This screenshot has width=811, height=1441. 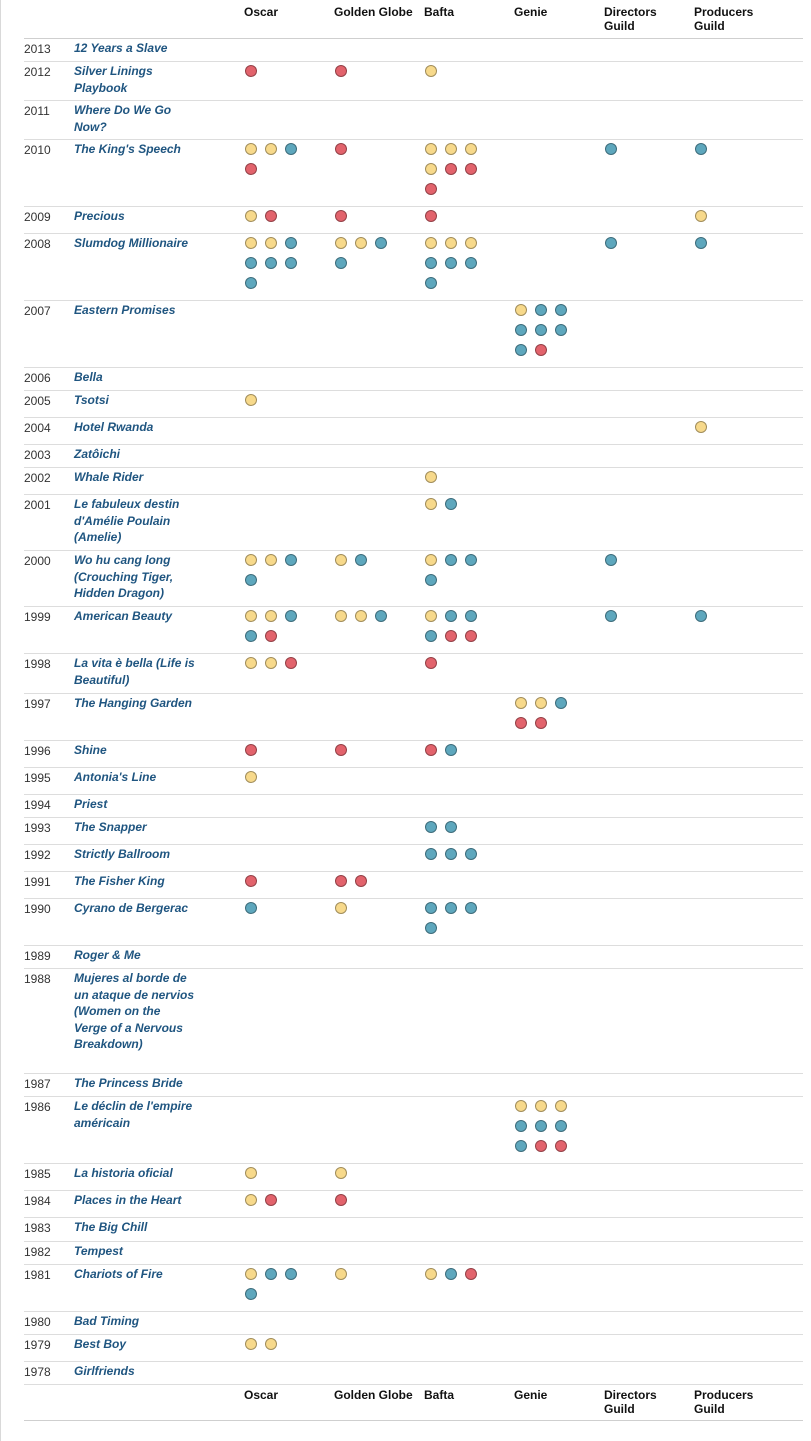 What do you see at coordinates (131, 243) in the screenshot?
I see `film-title-link: Slumdog Millionaire` at bounding box center [131, 243].